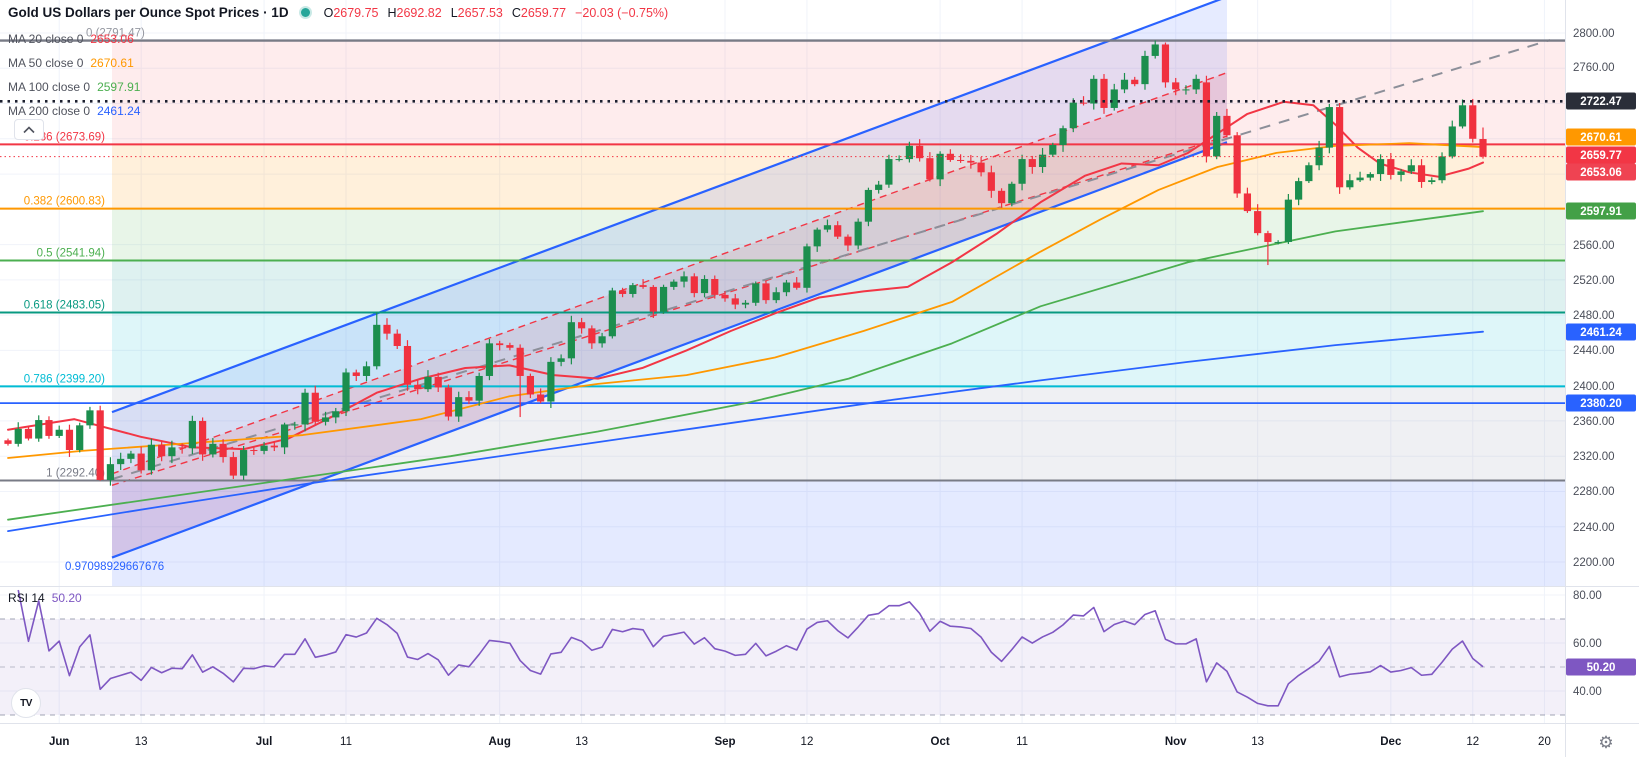 The image size is (1639, 757). Describe the element at coordinates (26, 703) in the screenshot. I see `tradingview-logo: TV` at that location.